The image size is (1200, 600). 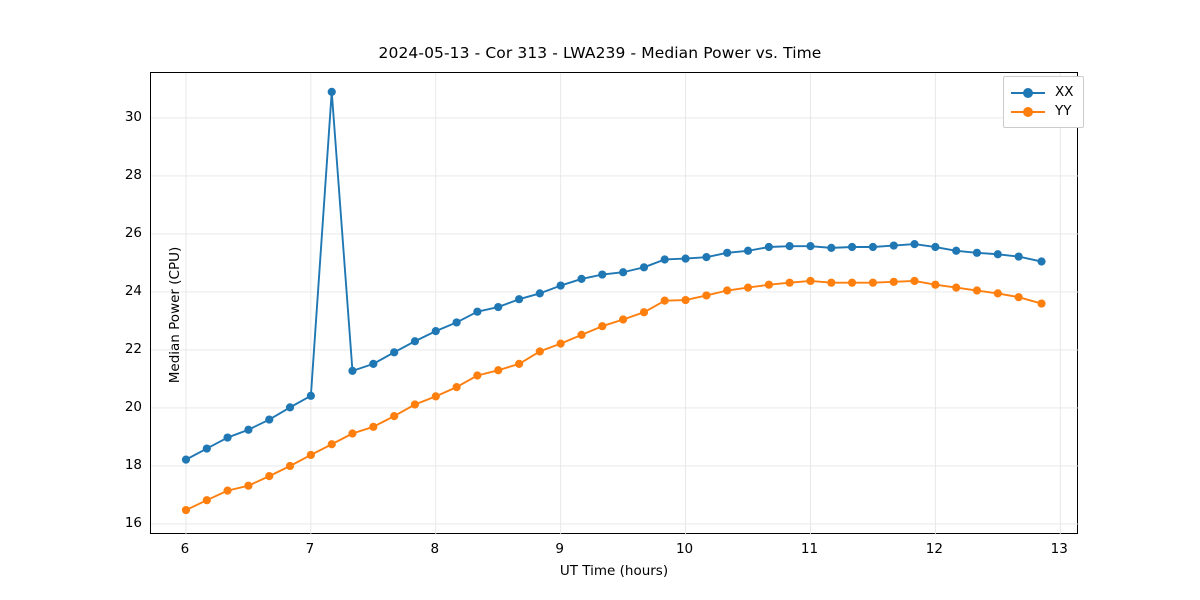 I want to click on x-tick-label: 9, so click(x=559, y=549).